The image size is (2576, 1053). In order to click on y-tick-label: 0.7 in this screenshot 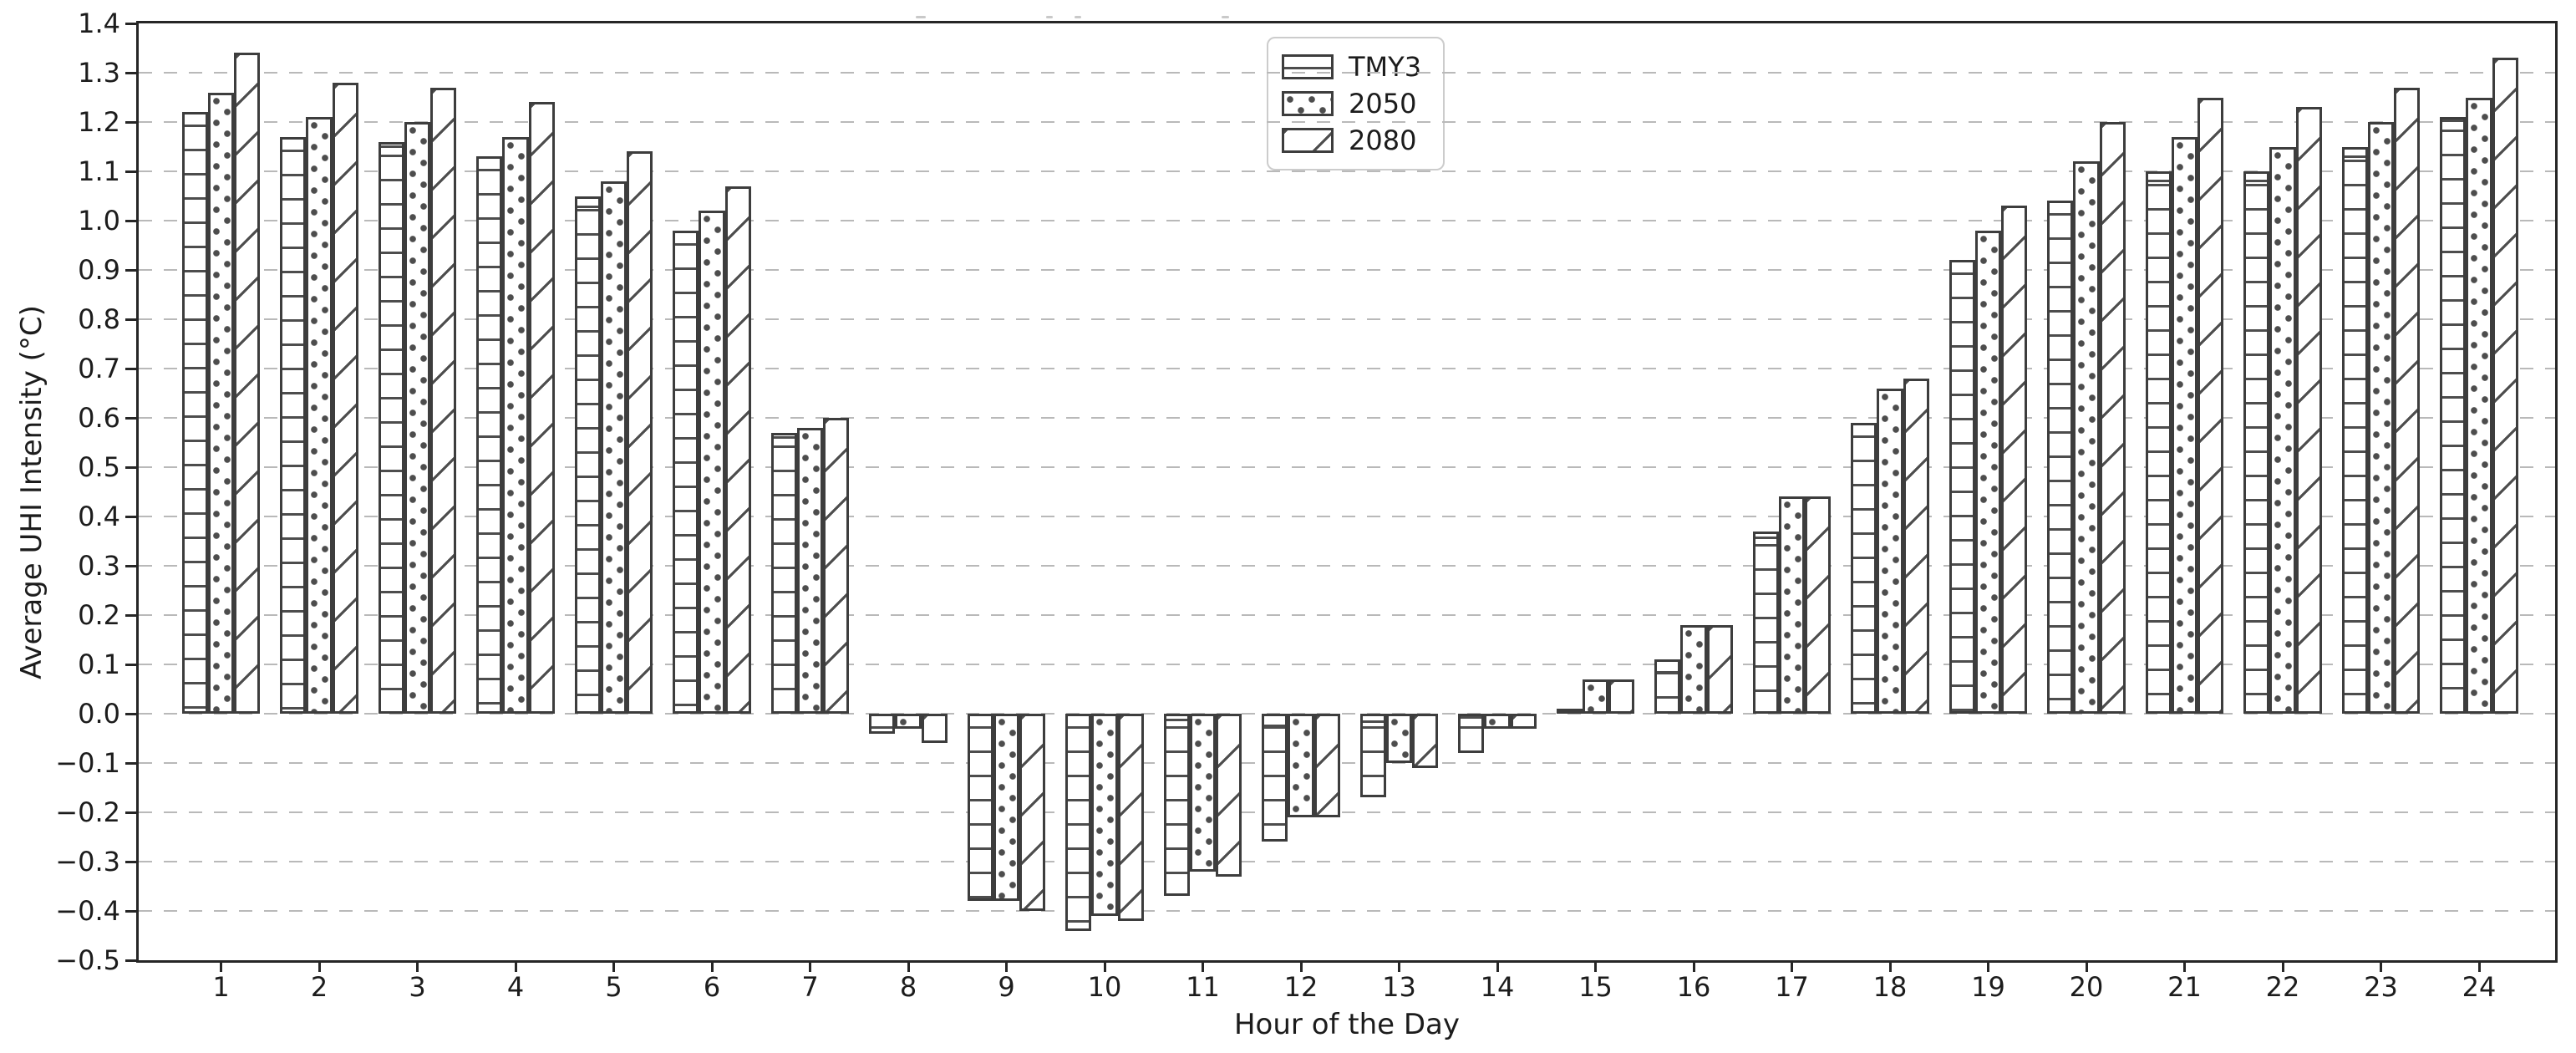, I will do `click(99, 368)`.